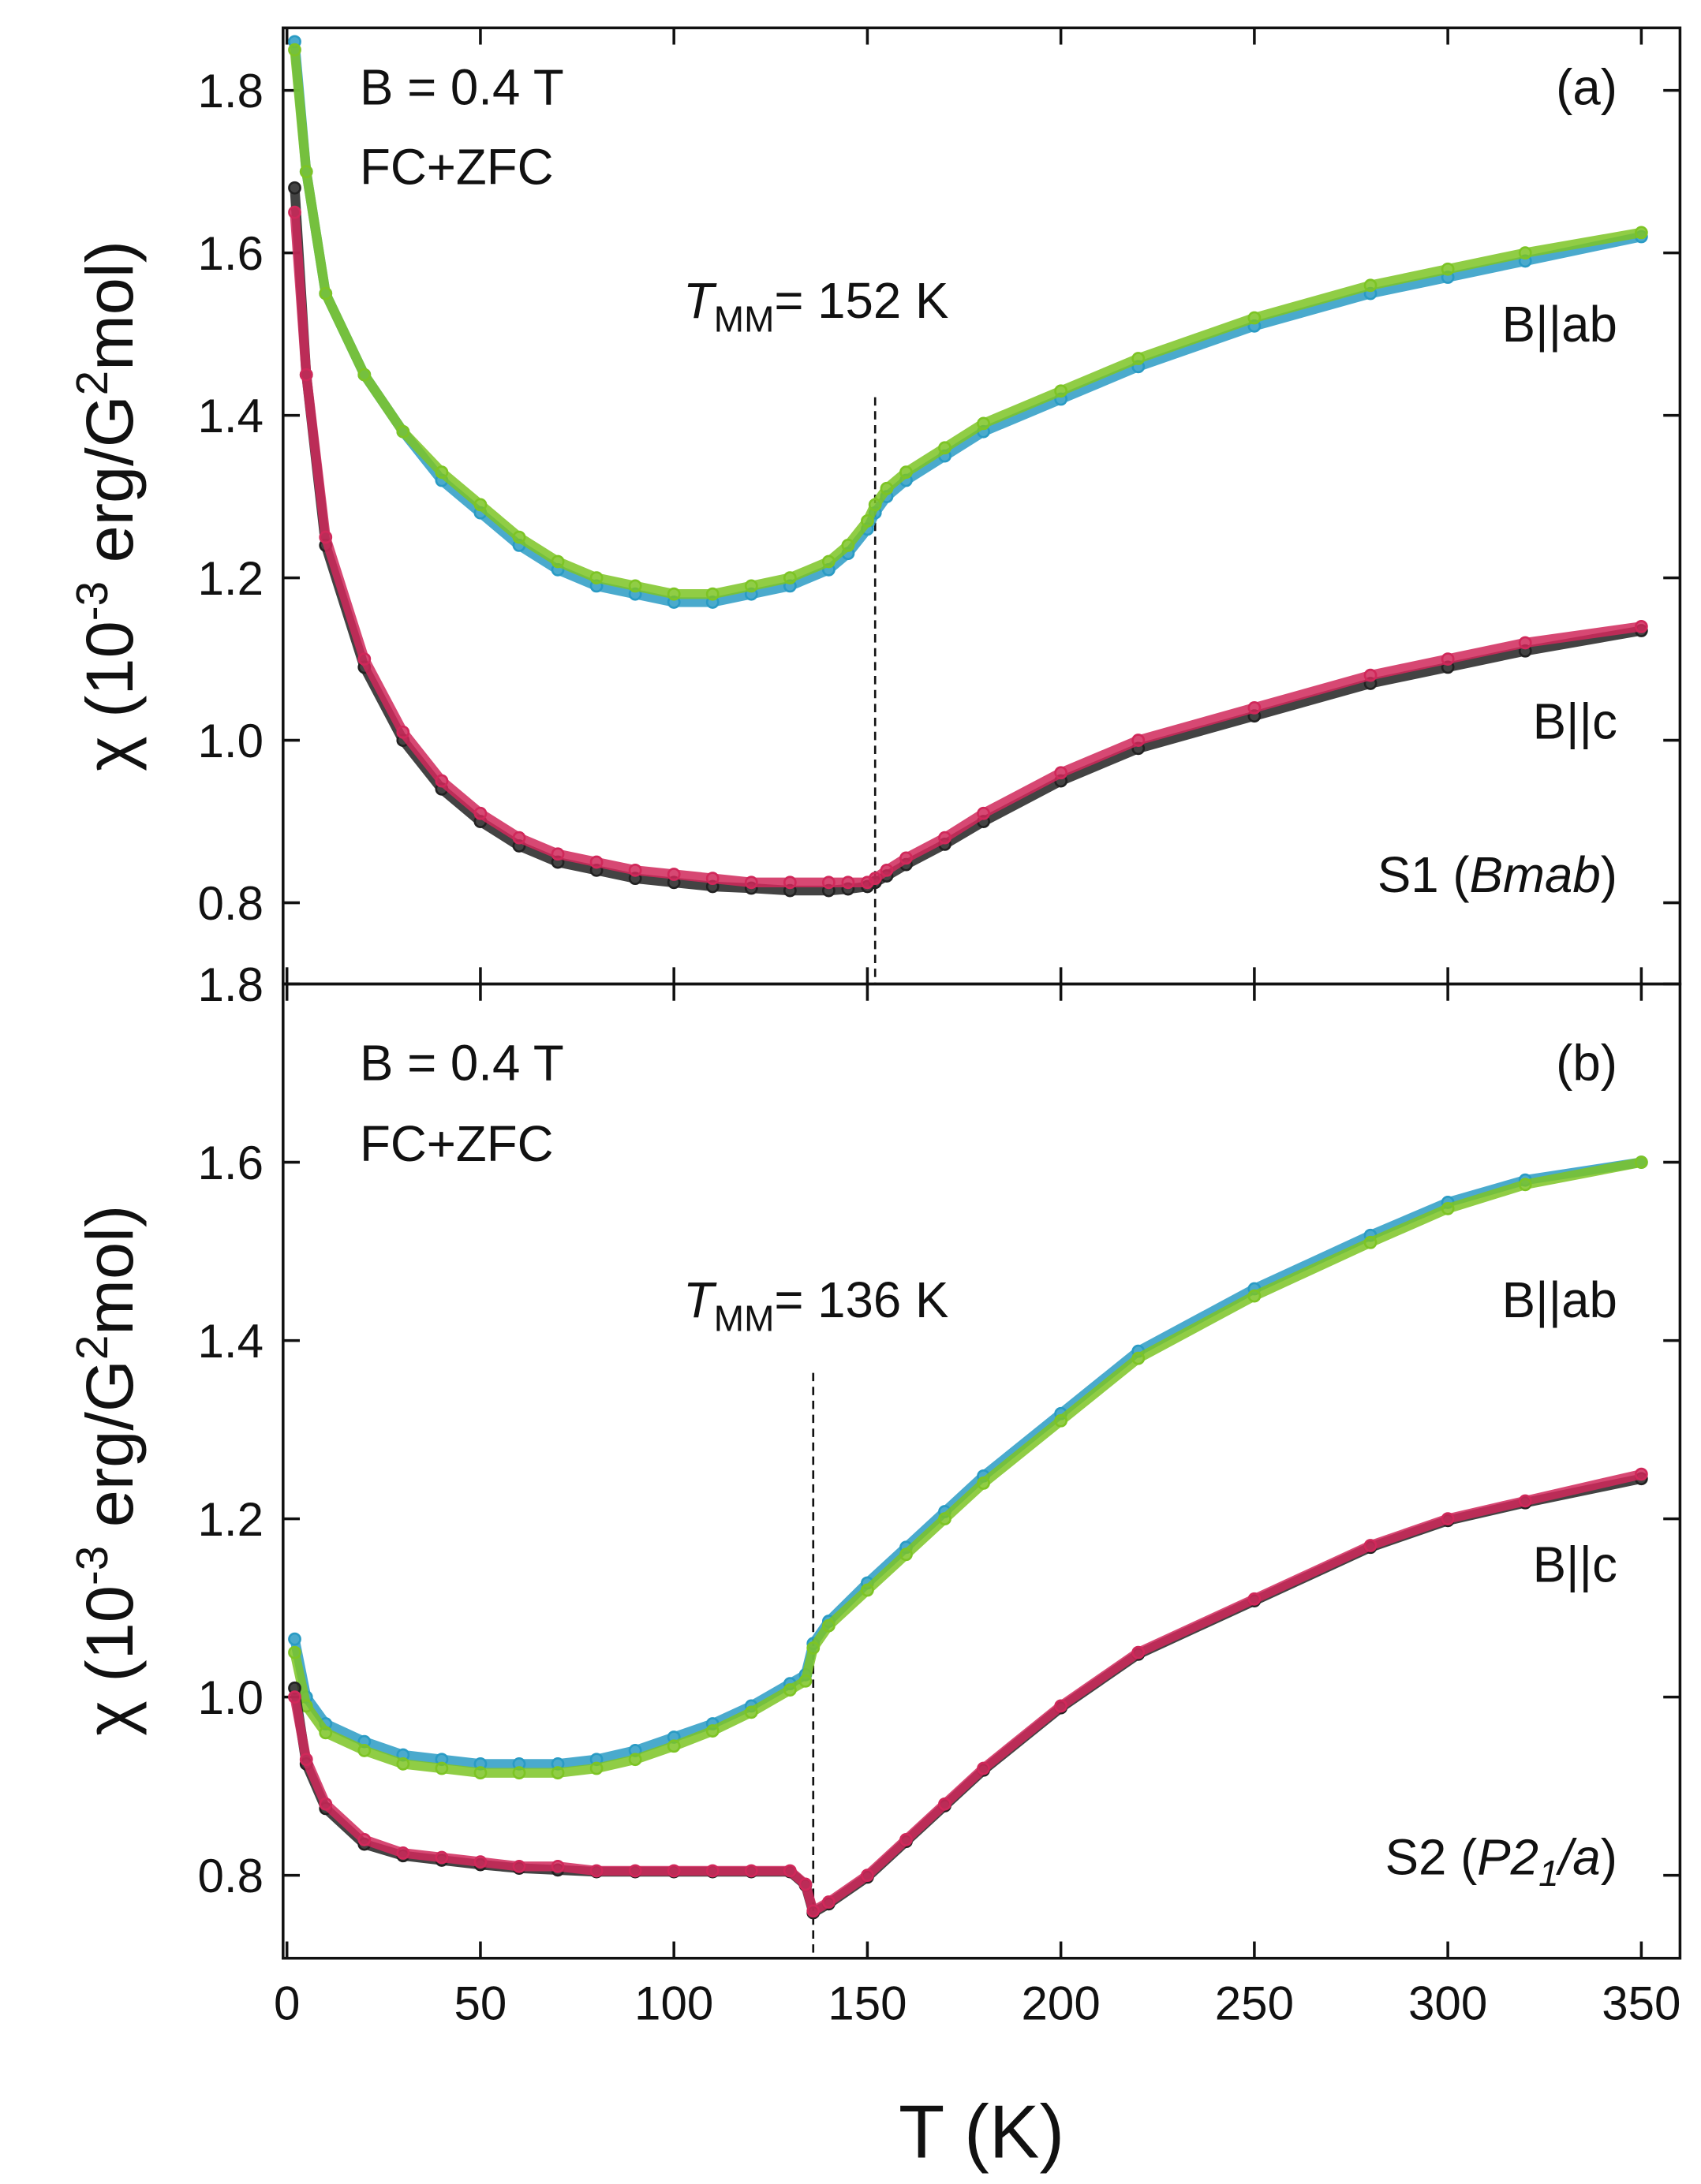  Describe the element at coordinates (109, 1270) in the screenshot. I see `y-axis-label-part: mol)` at that location.